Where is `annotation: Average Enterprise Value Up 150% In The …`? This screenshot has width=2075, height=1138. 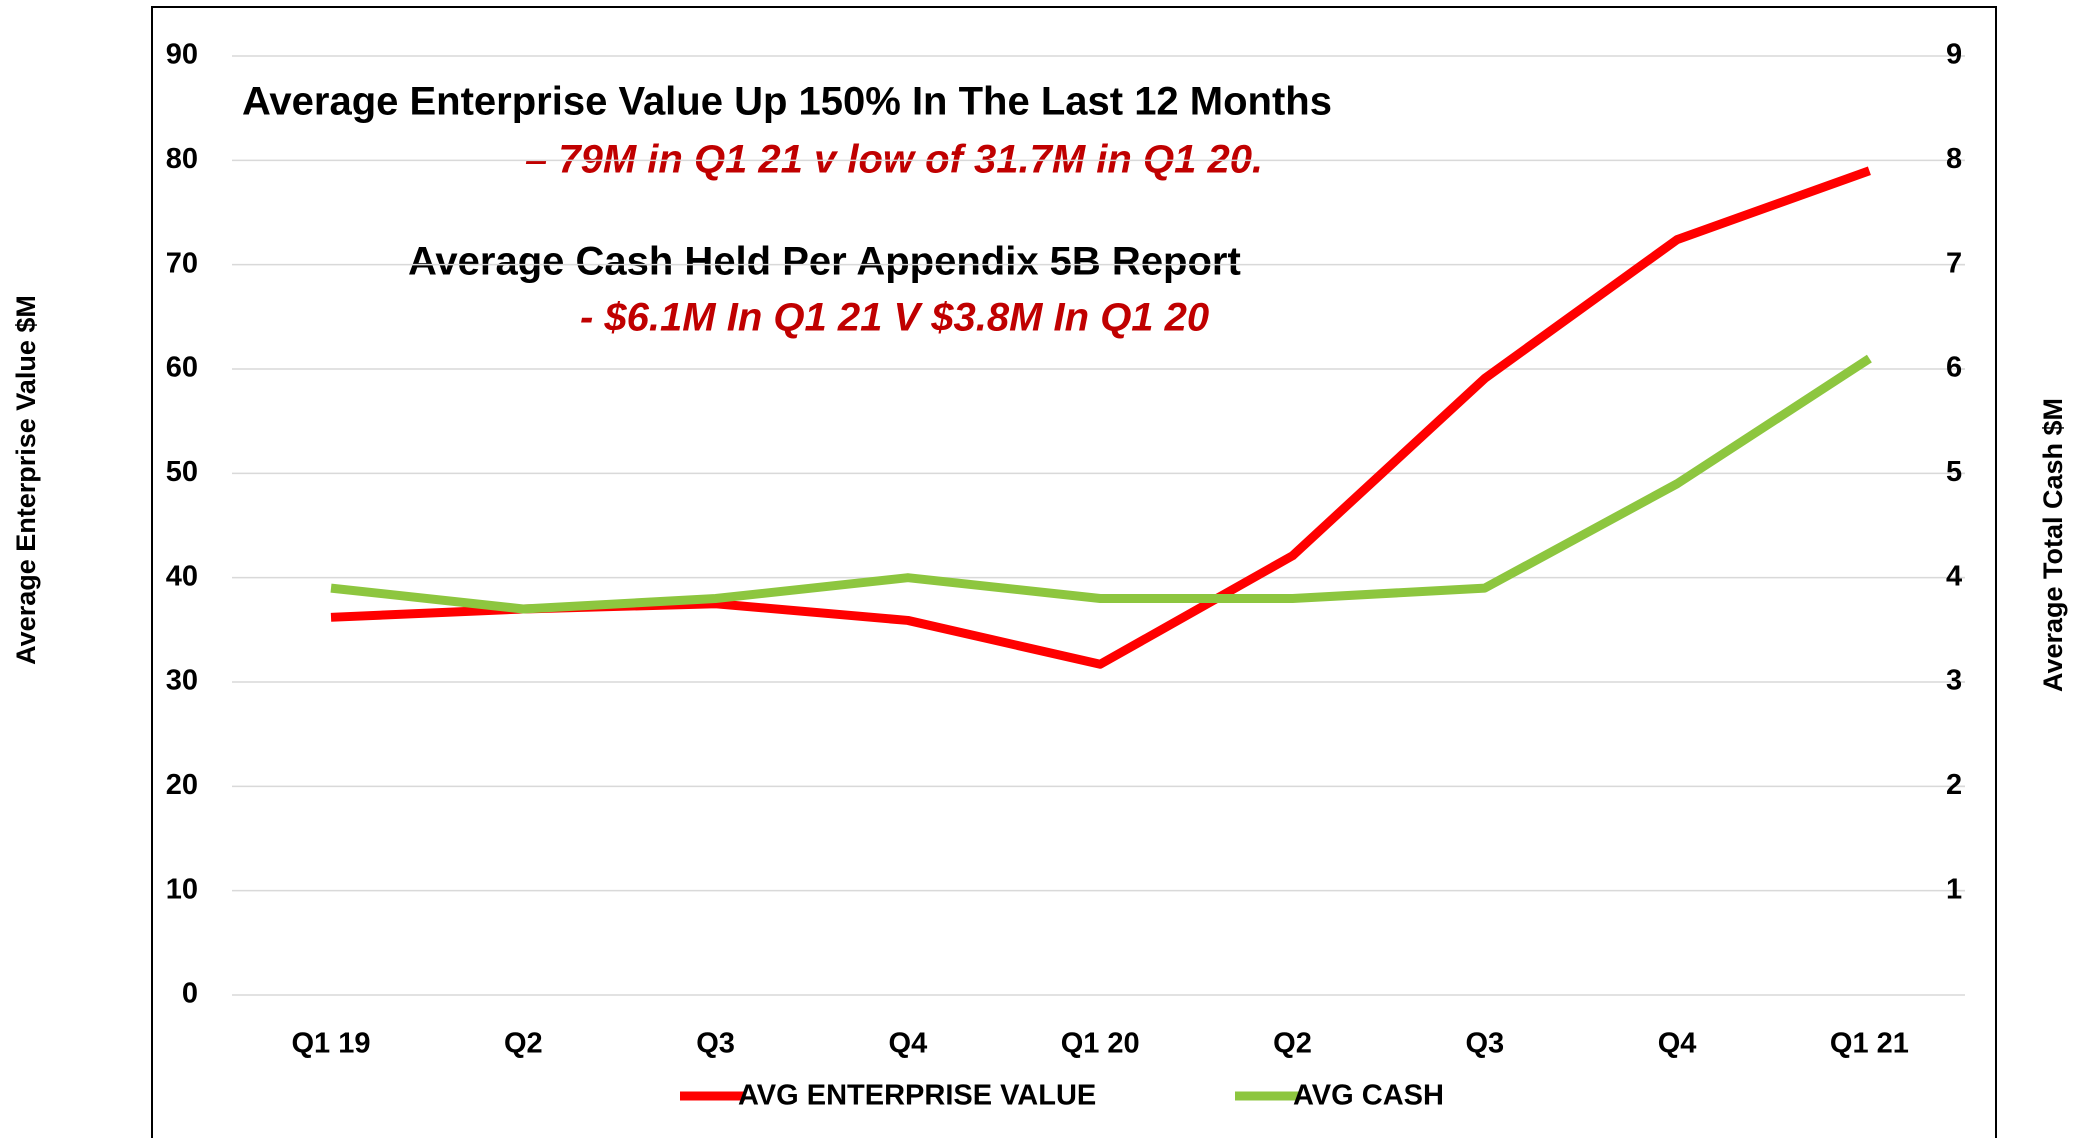
annotation: Average Enterprise Value Up 150% In The … is located at coordinates (787, 102).